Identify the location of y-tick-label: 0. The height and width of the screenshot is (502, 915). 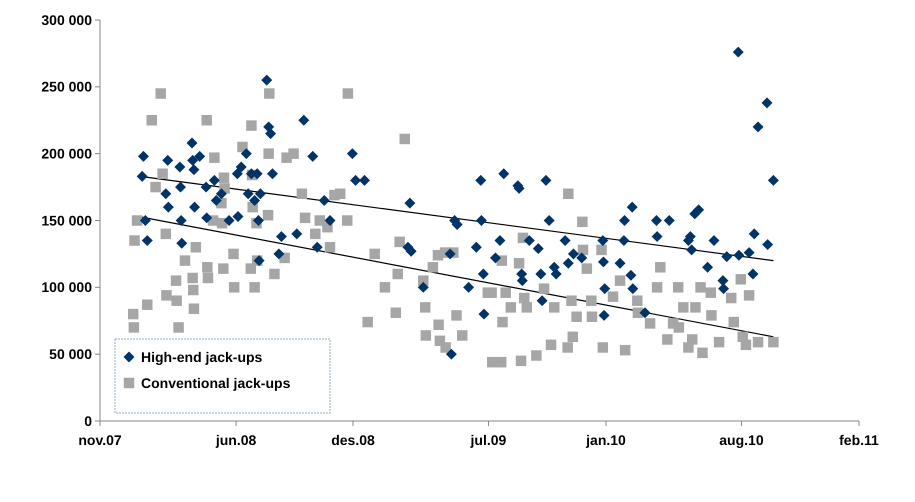
(88, 420).